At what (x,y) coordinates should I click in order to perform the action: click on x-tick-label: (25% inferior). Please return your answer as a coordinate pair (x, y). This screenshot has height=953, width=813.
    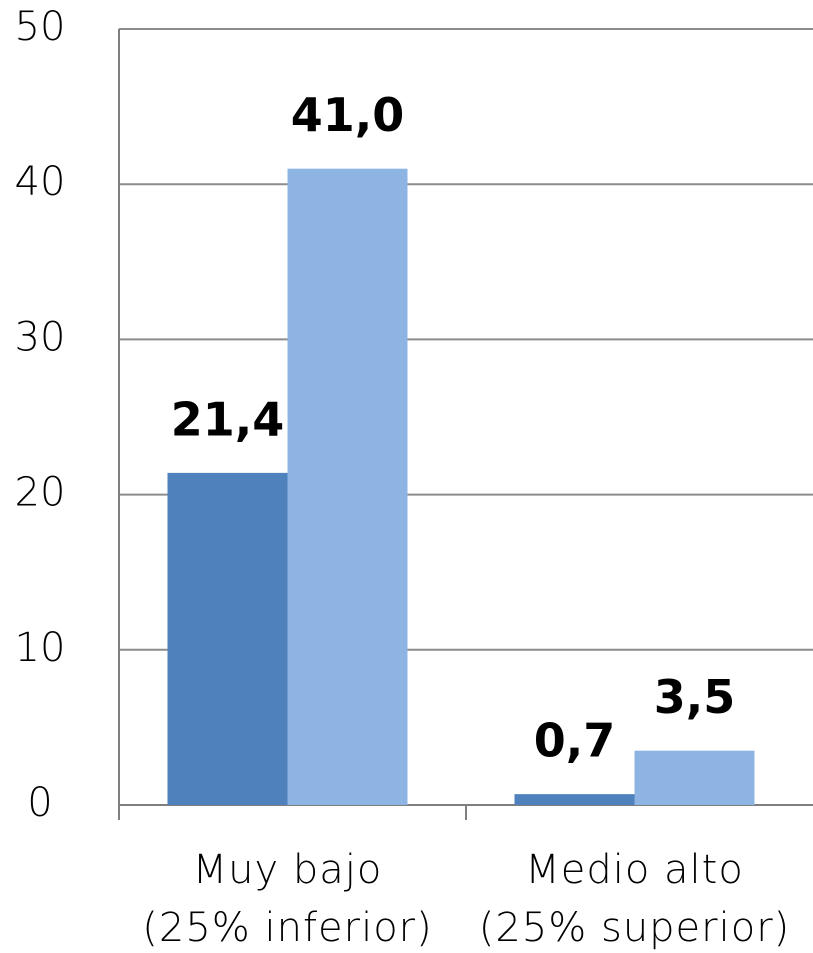
    Looking at the image, I should click on (287, 928).